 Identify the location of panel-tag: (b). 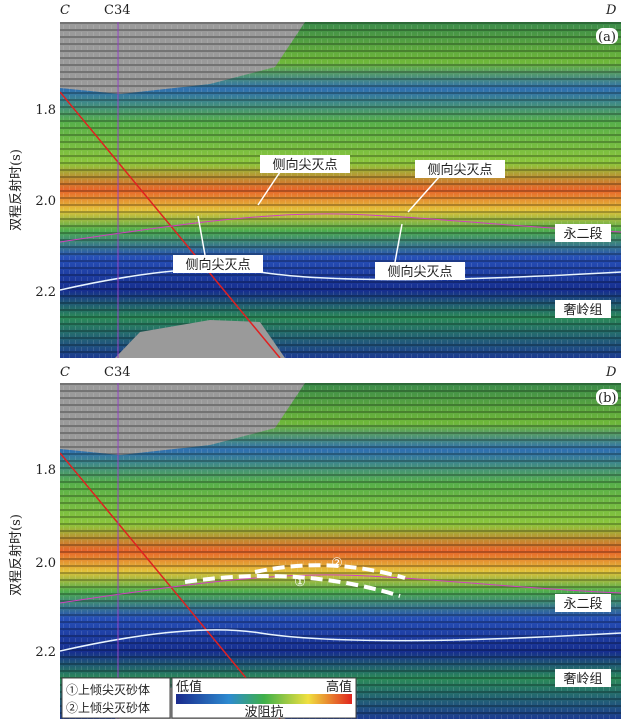
(607, 398).